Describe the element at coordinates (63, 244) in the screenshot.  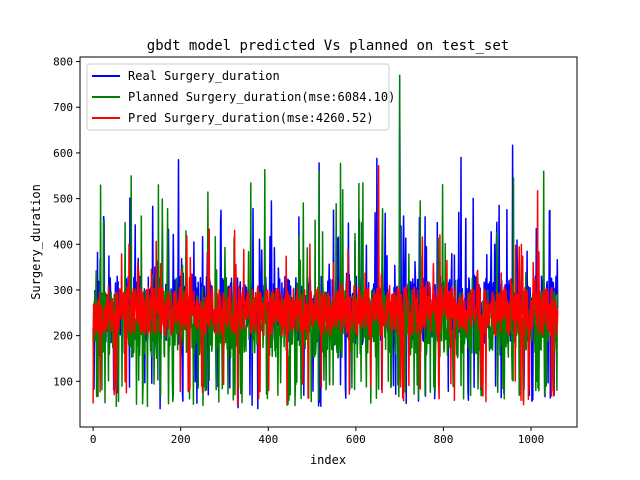
I see `y-tick-label: 400` at that location.